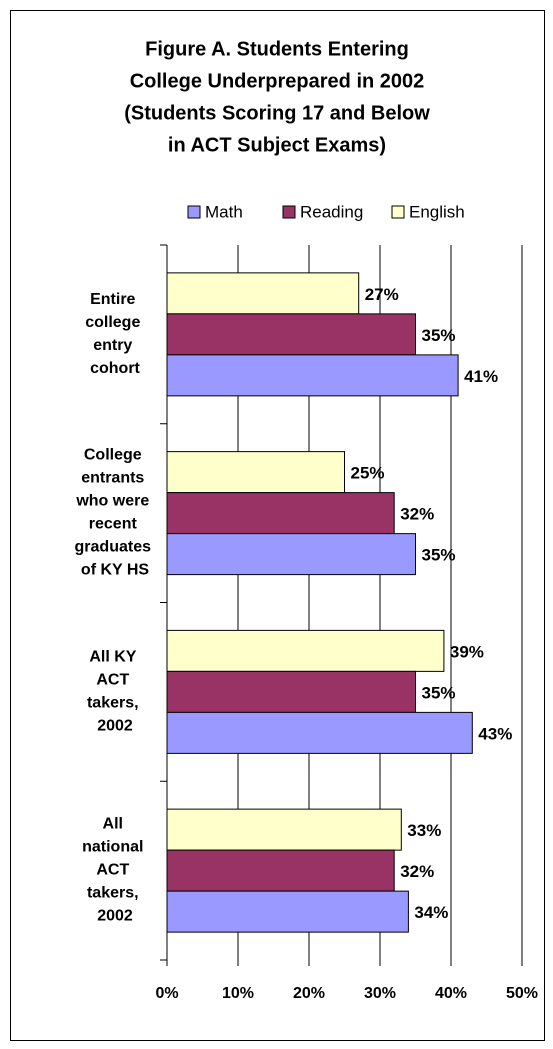  What do you see at coordinates (481, 376) in the screenshot?
I see `data-label: 41%` at bounding box center [481, 376].